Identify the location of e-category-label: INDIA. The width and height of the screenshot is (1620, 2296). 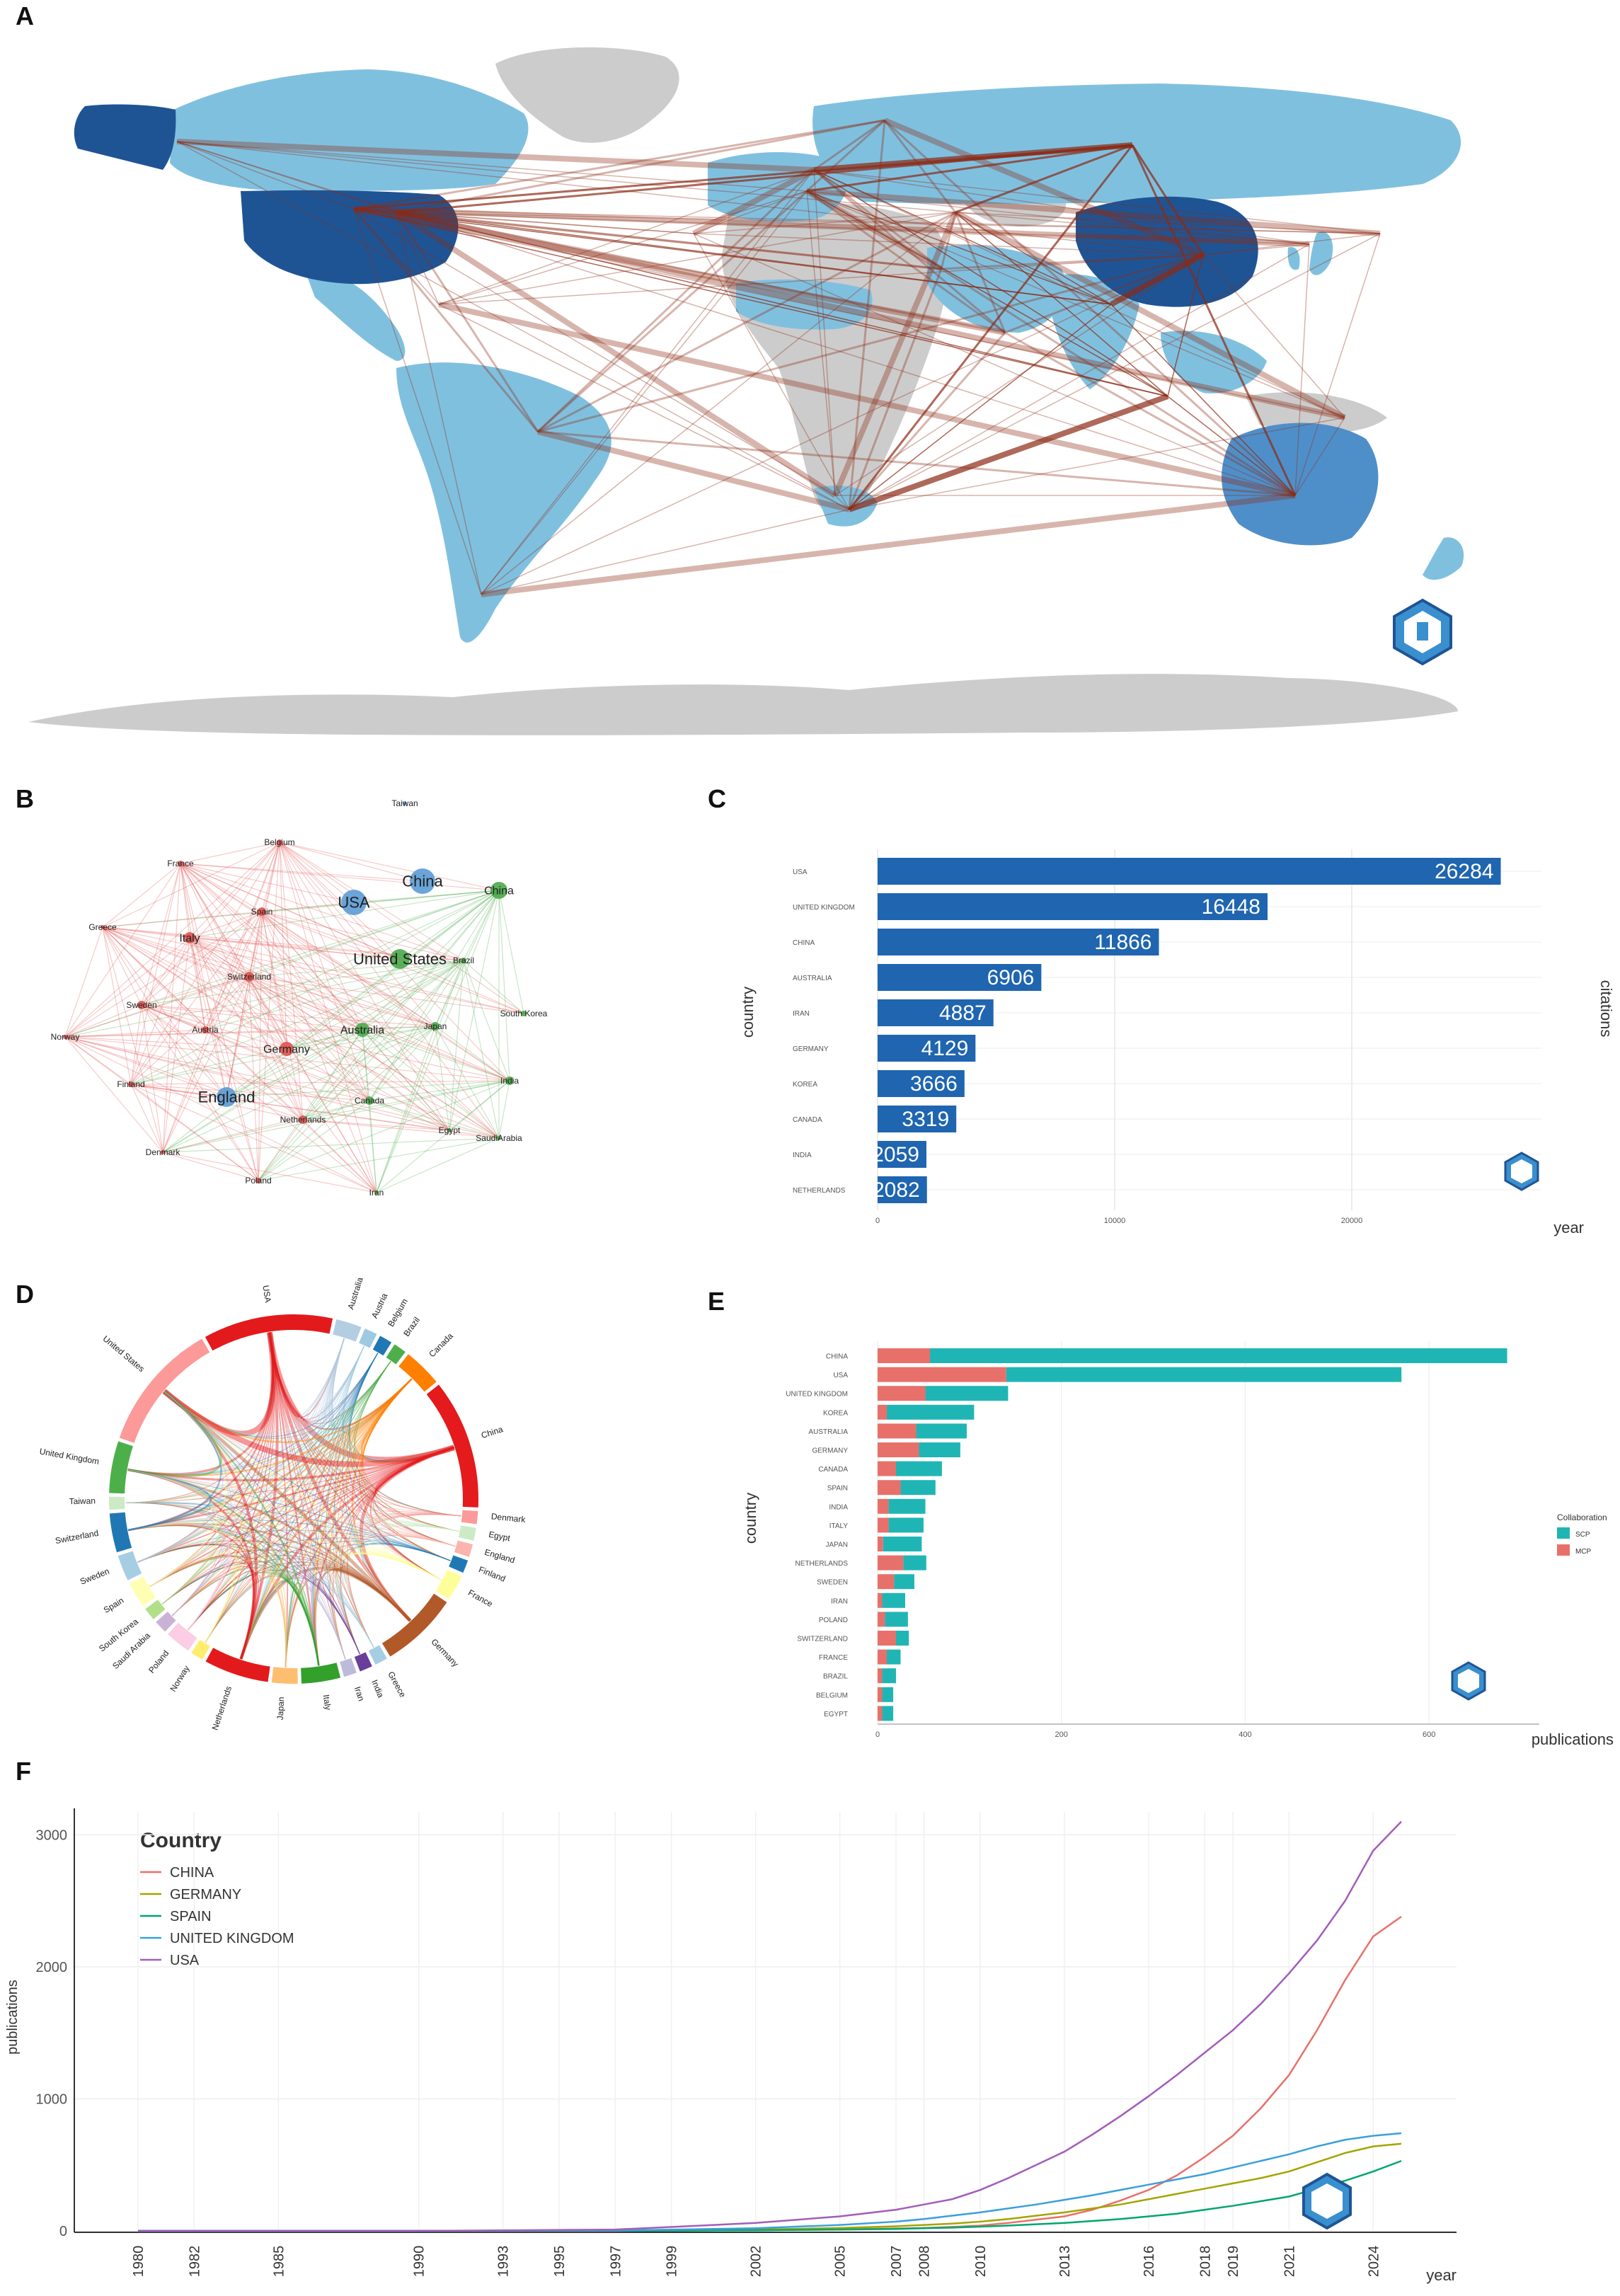
(838, 1507).